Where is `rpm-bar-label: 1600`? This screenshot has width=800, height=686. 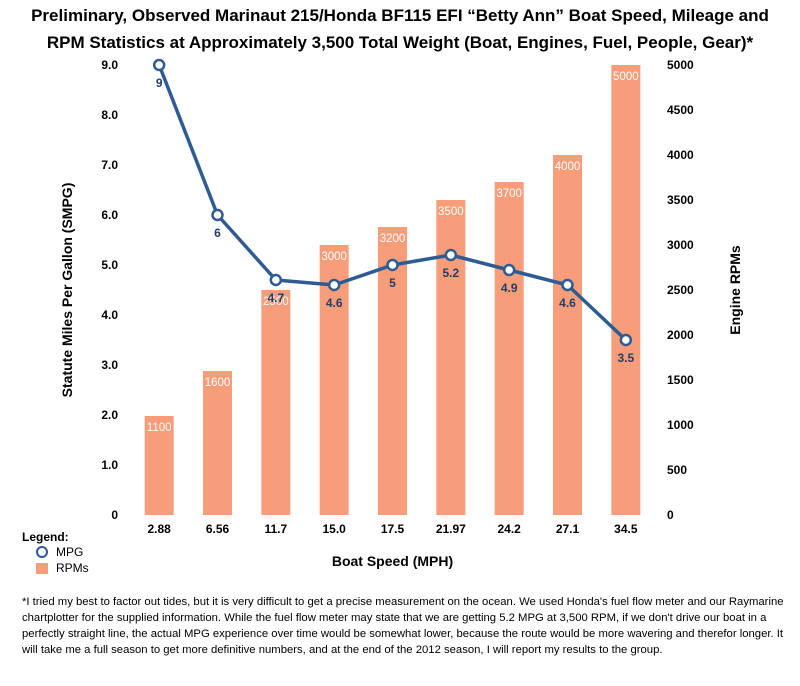
rpm-bar-label: 1600 is located at coordinates (218, 383).